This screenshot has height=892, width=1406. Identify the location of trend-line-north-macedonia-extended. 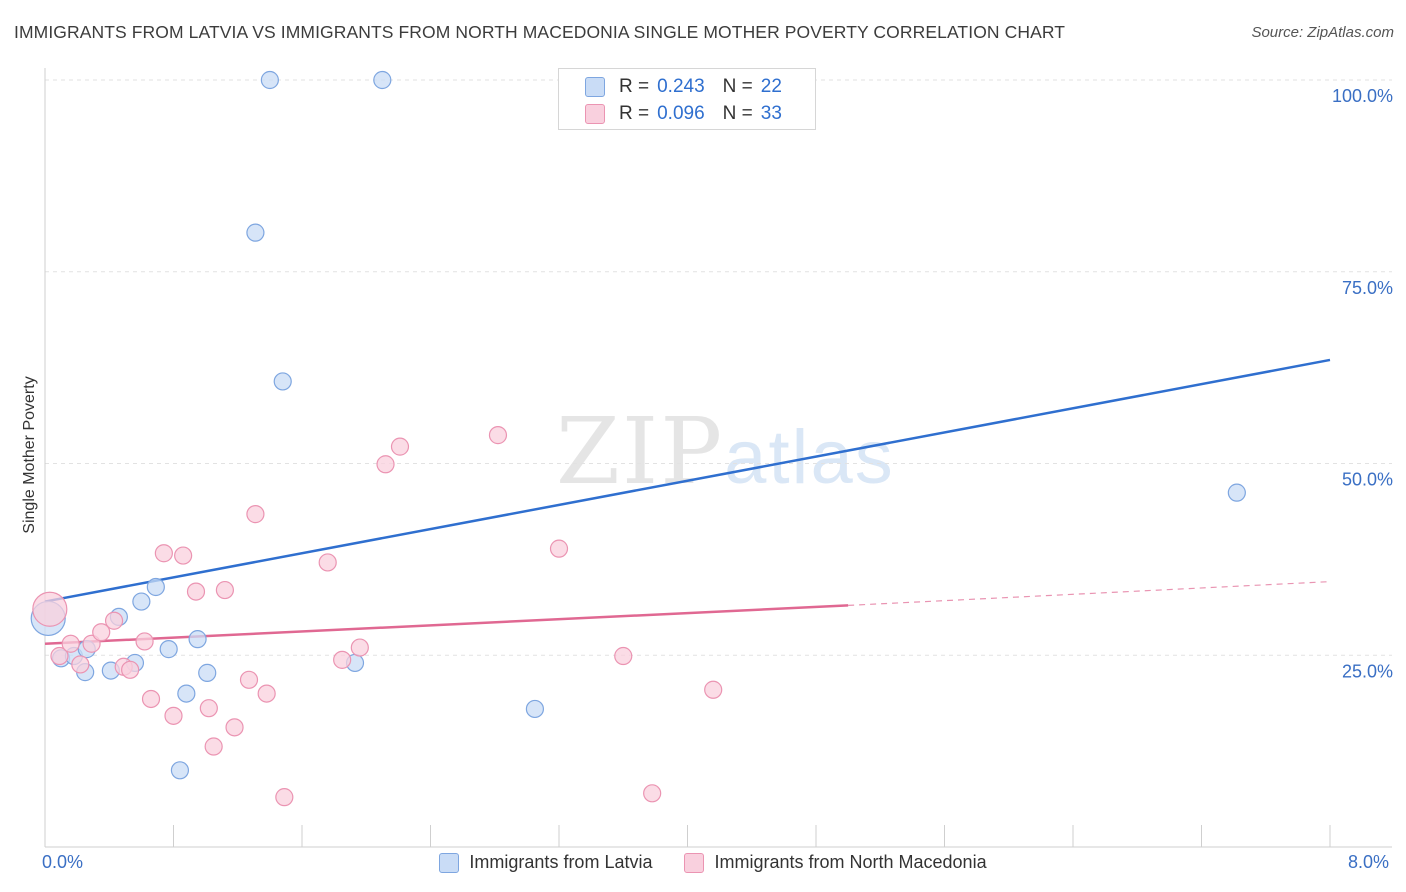
(1089, 593).